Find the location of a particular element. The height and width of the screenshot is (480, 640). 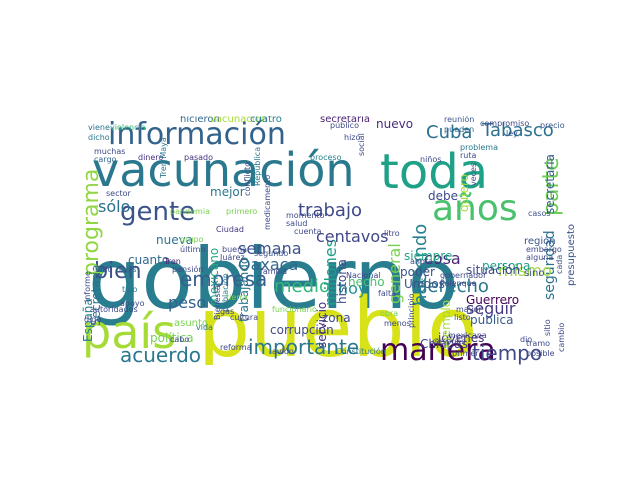

word-importante: importante is located at coordinates (303, 347).